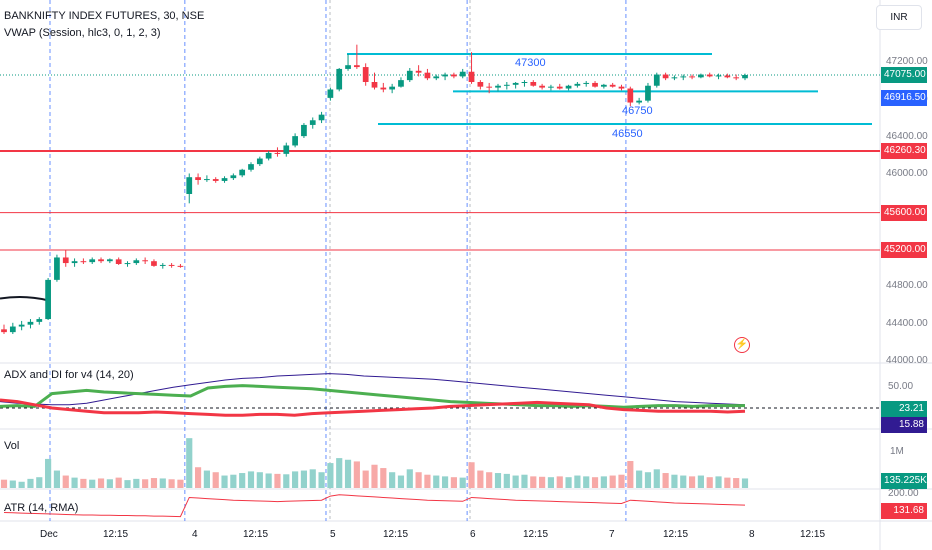  What do you see at coordinates (49, 534) in the screenshot?
I see `time-axis-label: Dec` at bounding box center [49, 534].